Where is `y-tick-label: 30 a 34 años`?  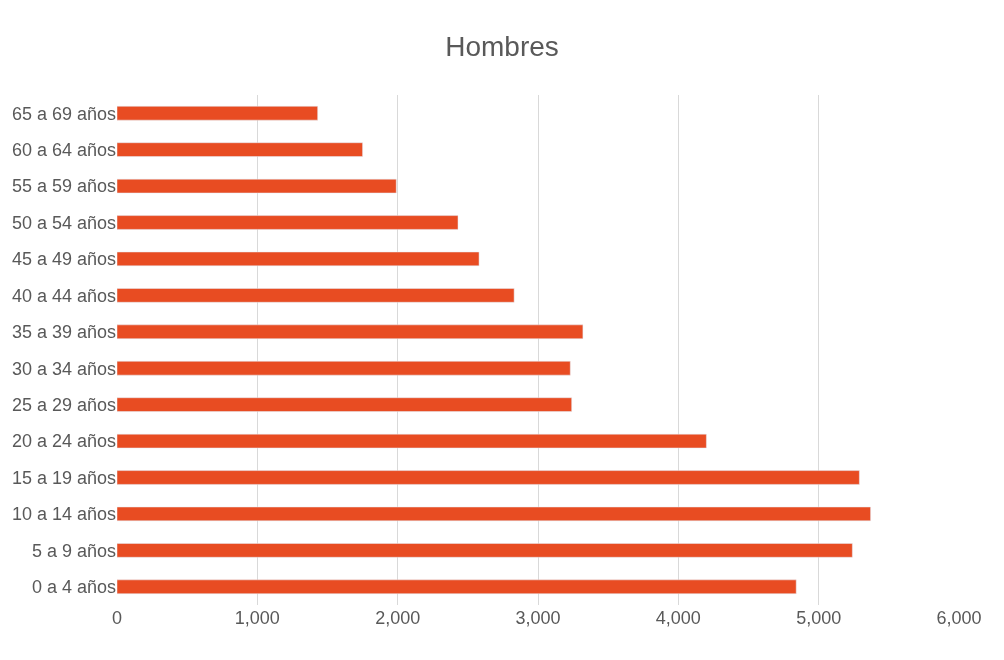
y-tick-label: 30 a 34 años is located at coordinates (63, 368).